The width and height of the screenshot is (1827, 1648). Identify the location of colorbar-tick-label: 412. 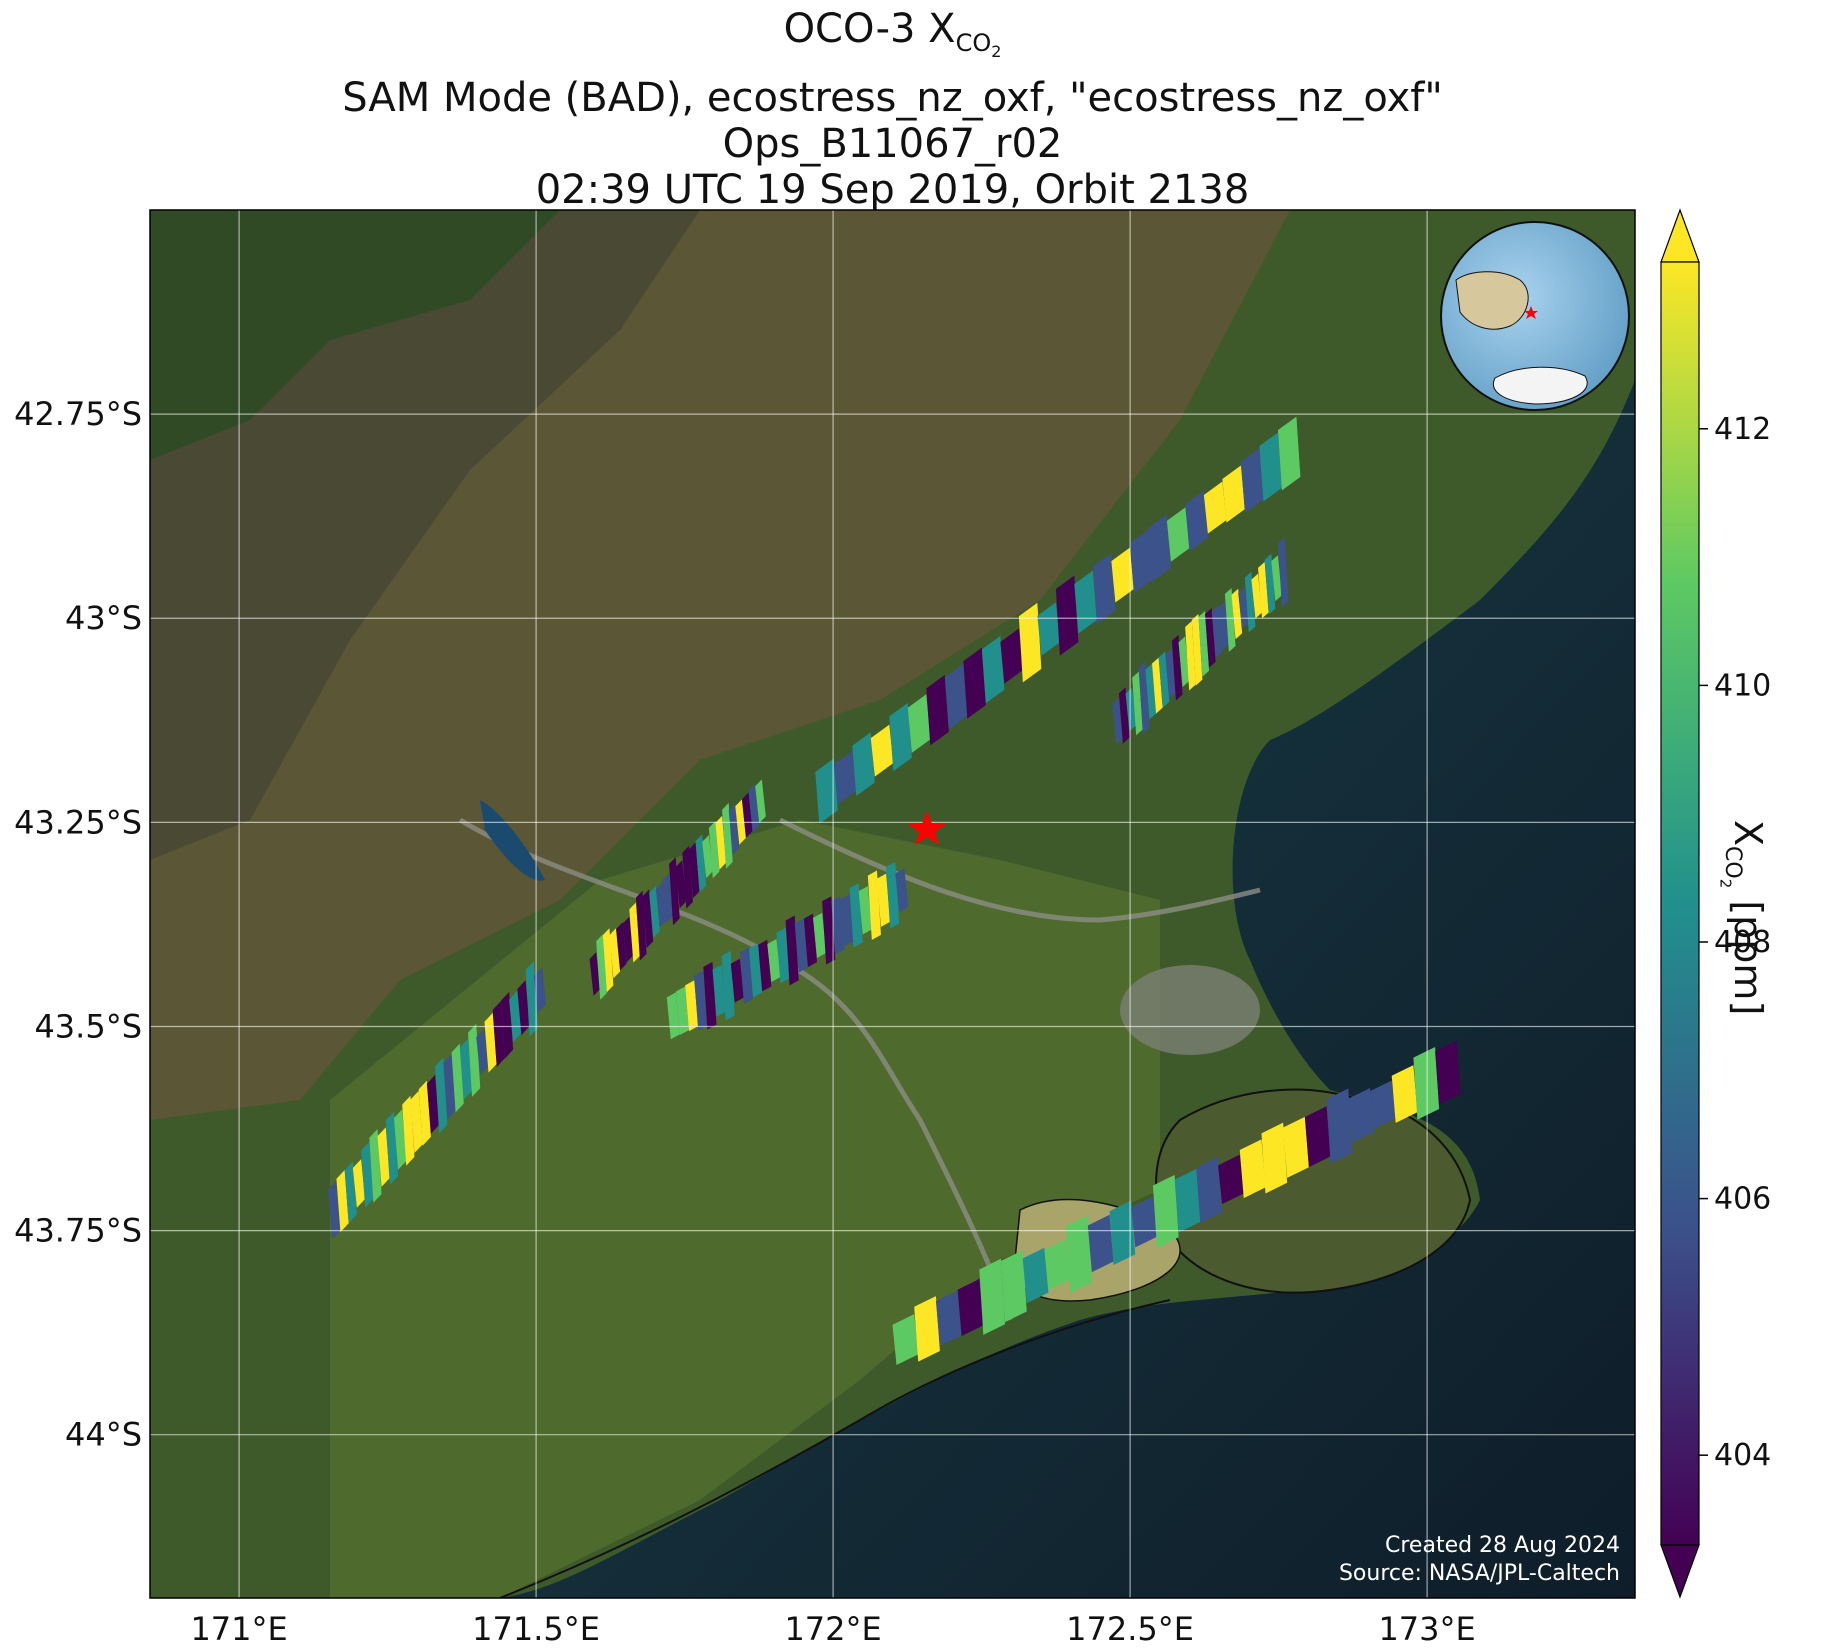
(1742, 429).